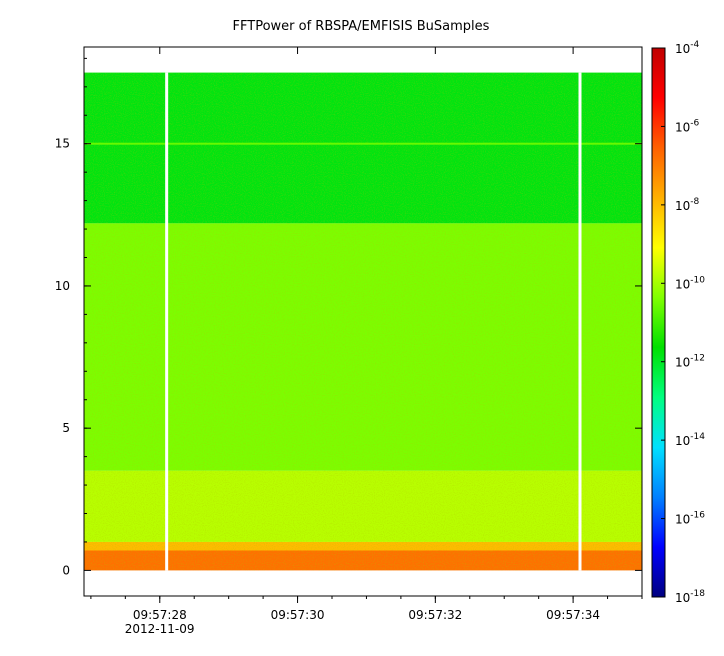 The width and height of the screenshot is (724, 656). I want to click on colorbar-tick-label-7: 10⁻¹⁸, so click(690, 597).